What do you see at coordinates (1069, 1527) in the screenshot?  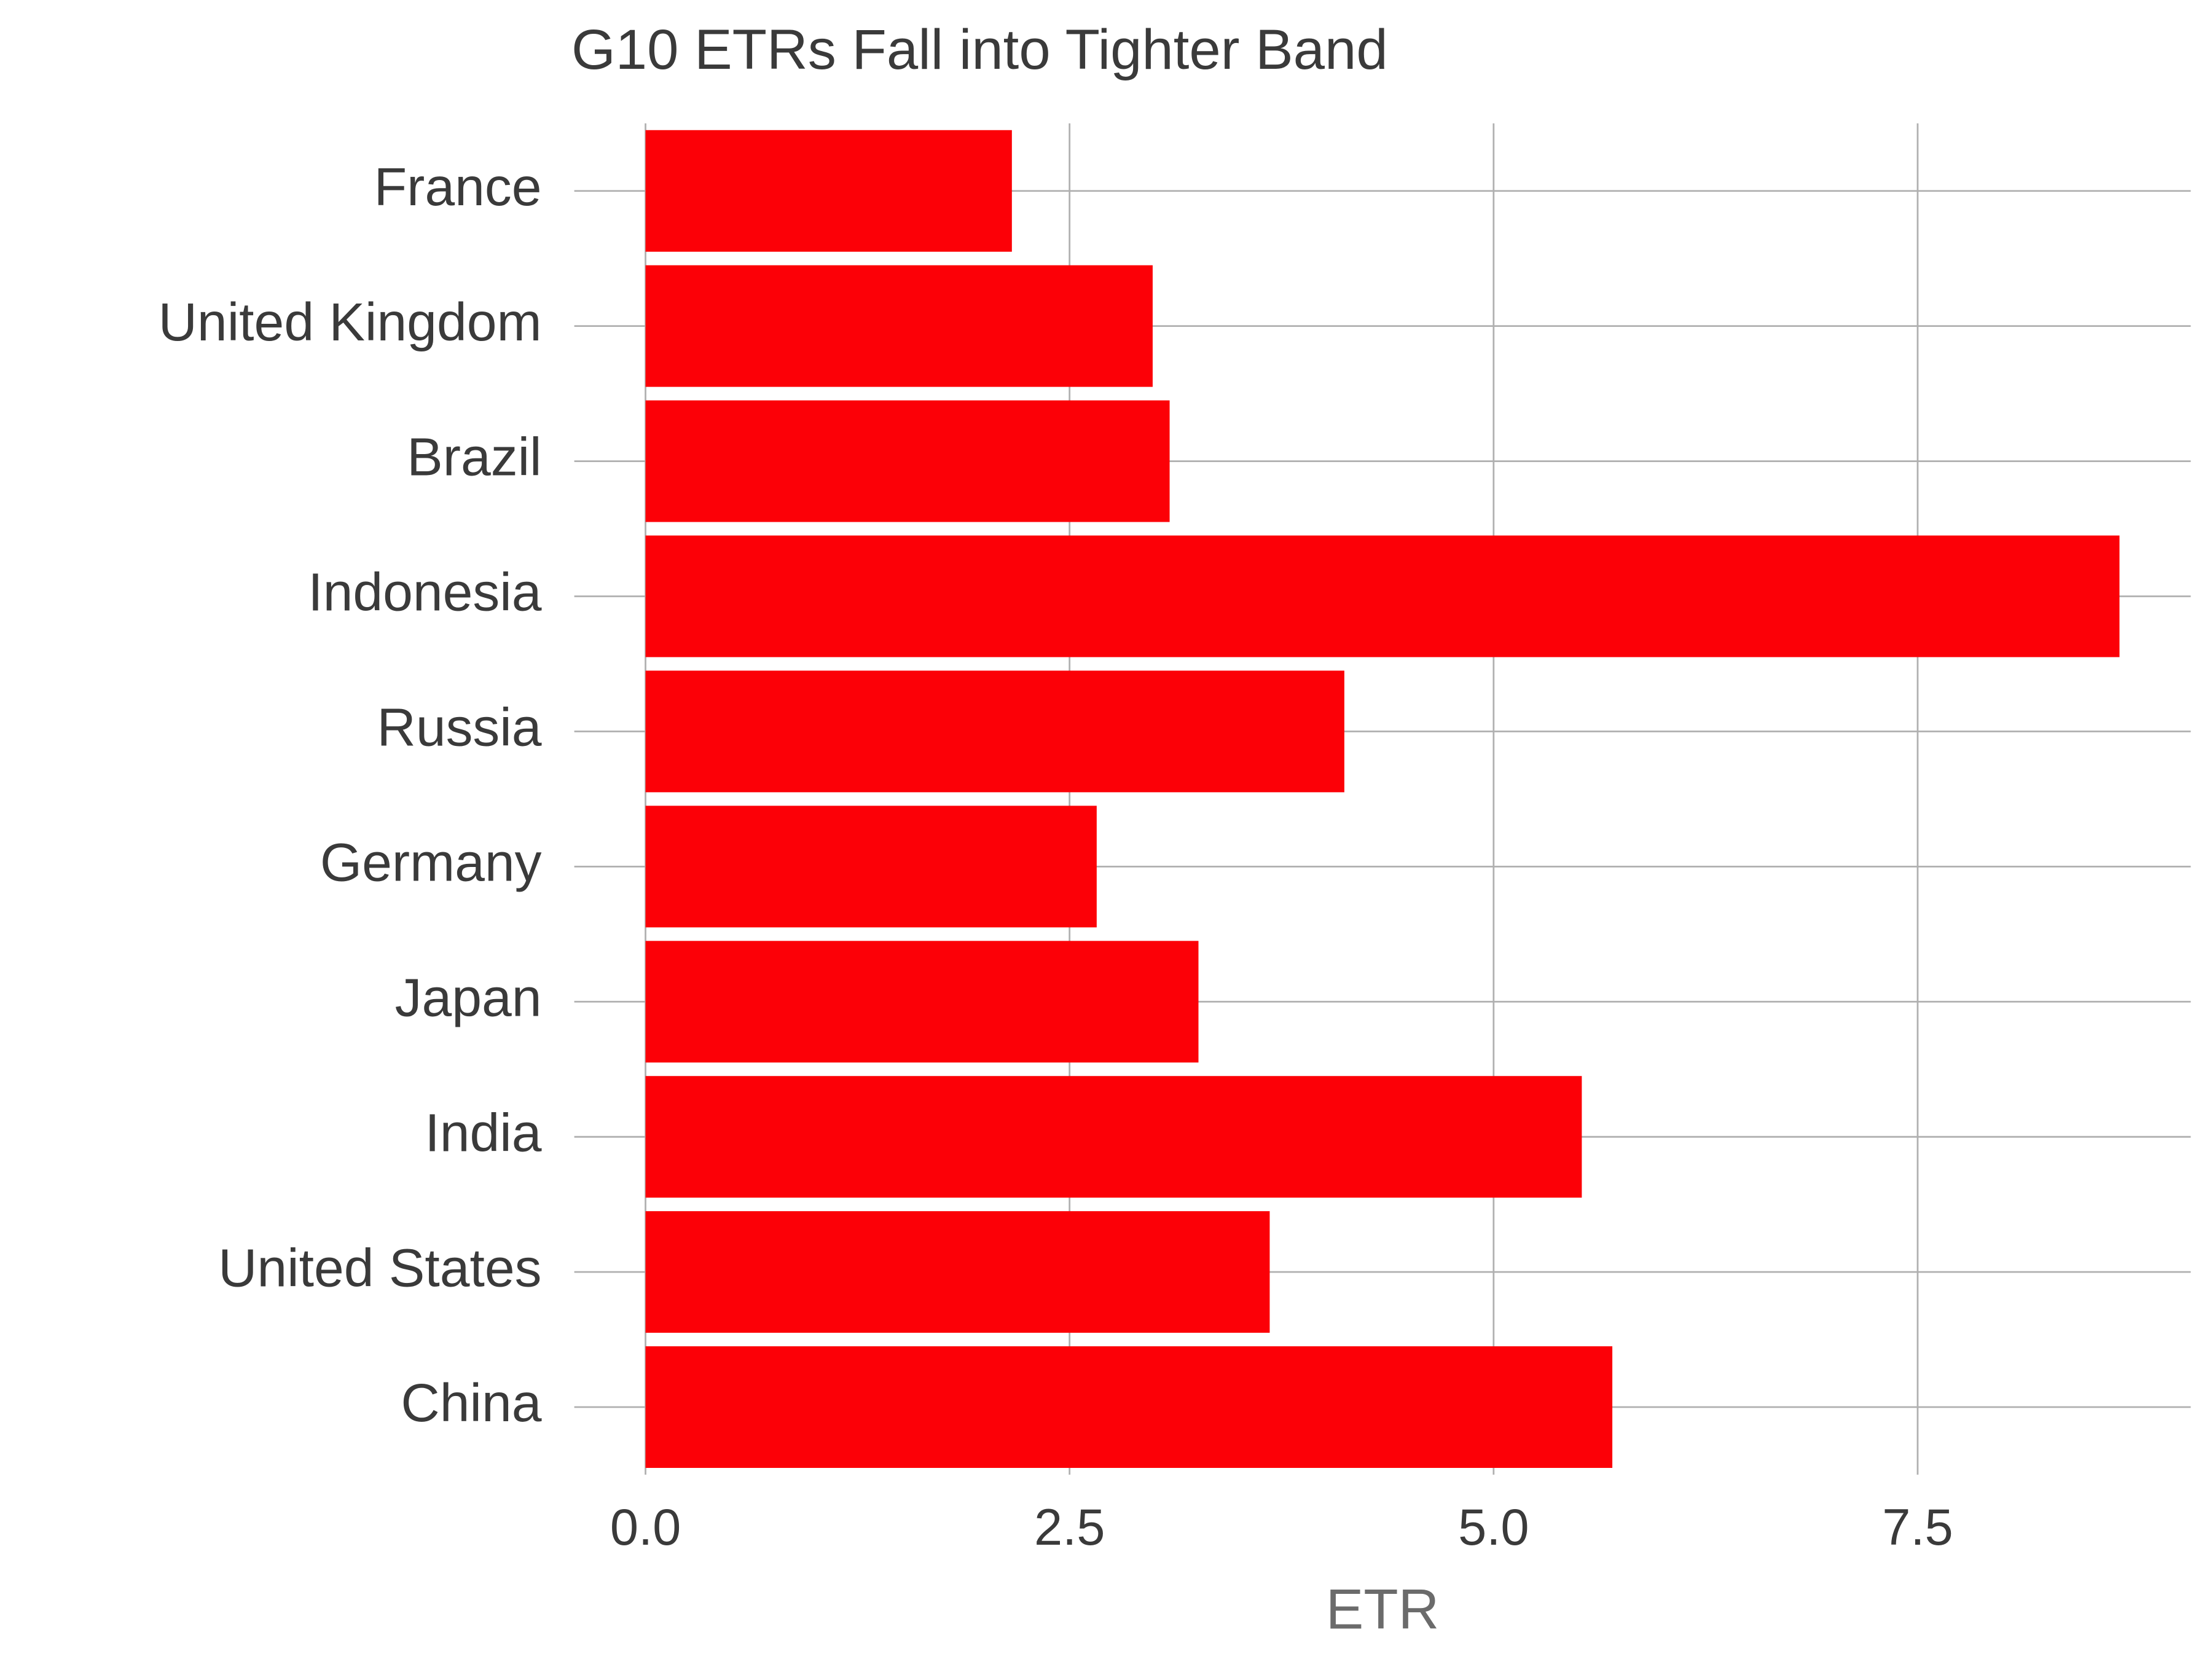 I see `x-tick-label: 2.5` at bounding box center [1069, 1527].